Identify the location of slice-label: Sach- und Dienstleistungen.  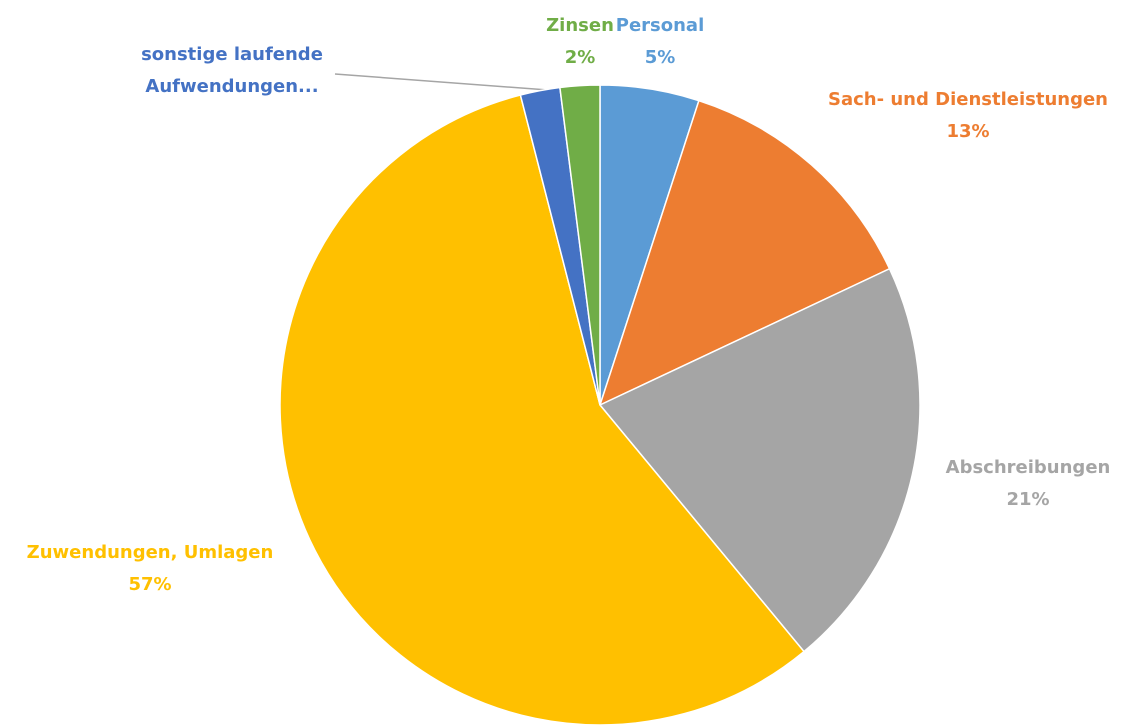
(968, 99).